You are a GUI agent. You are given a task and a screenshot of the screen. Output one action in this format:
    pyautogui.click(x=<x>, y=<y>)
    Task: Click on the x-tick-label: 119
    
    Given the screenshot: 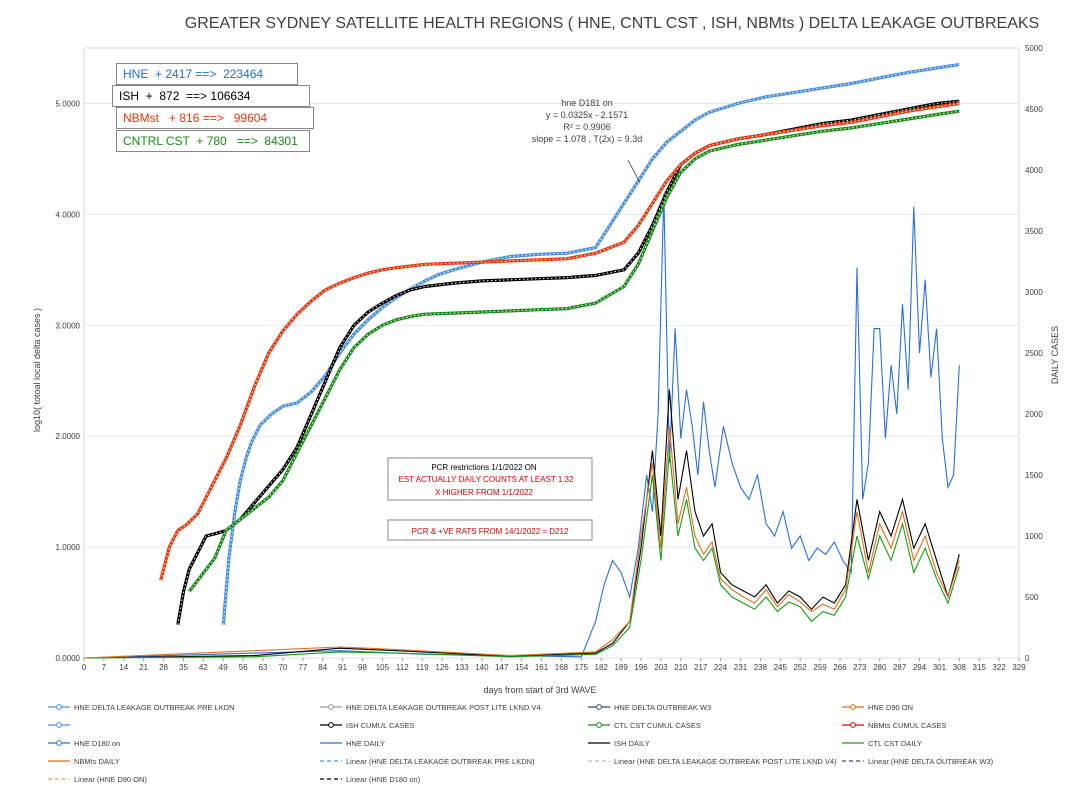 What is the action you would take?
    pyautogui.click(x=422, y=667)
    